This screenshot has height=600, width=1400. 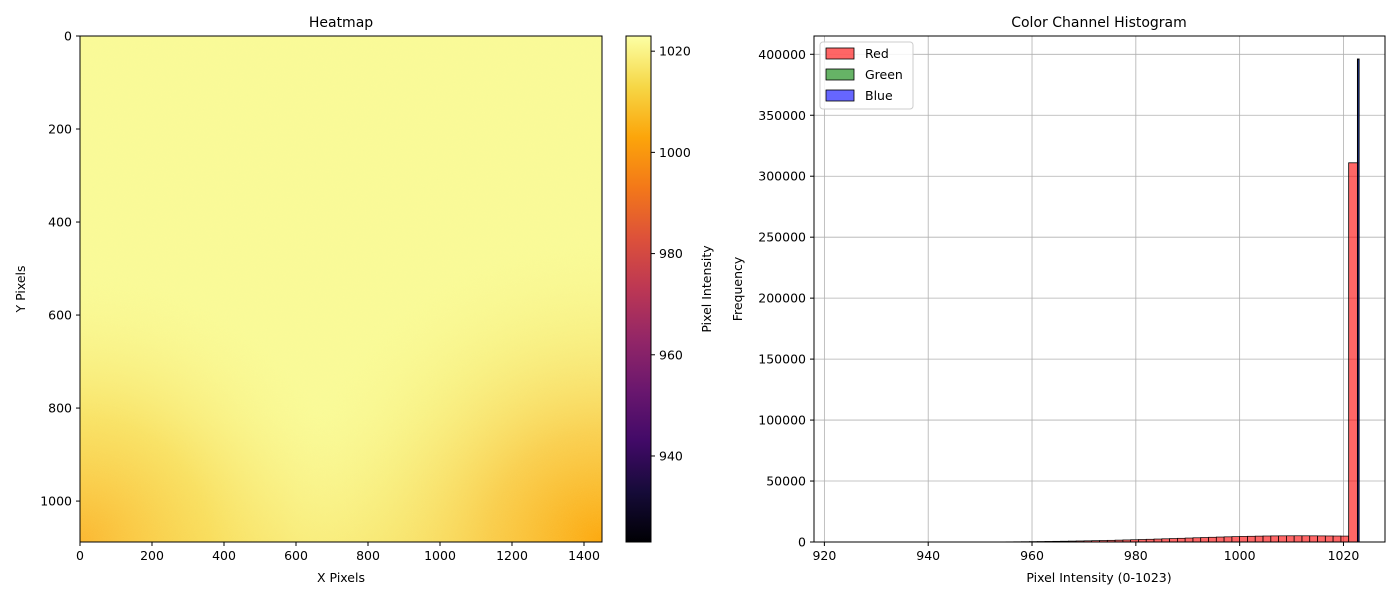 I want to click on histogram-y-tick-label: 0, so click(x=802, y=542).